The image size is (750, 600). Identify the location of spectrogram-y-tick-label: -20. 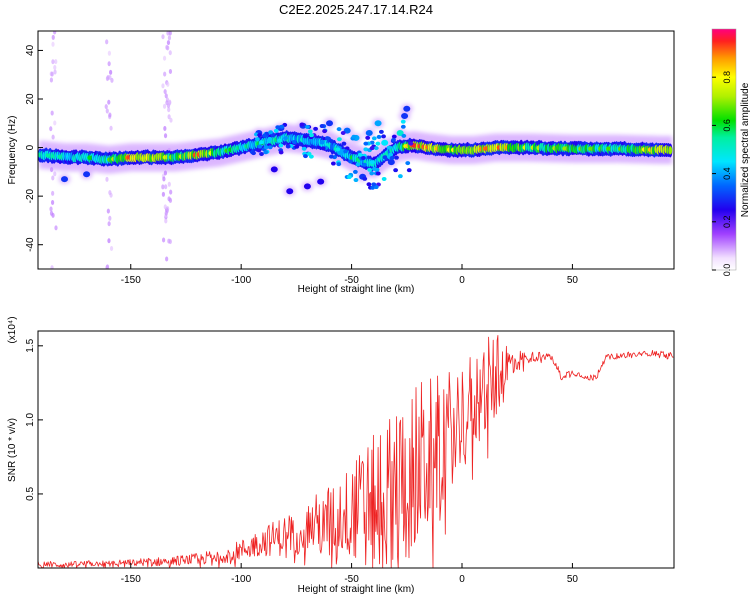
(30, 195).